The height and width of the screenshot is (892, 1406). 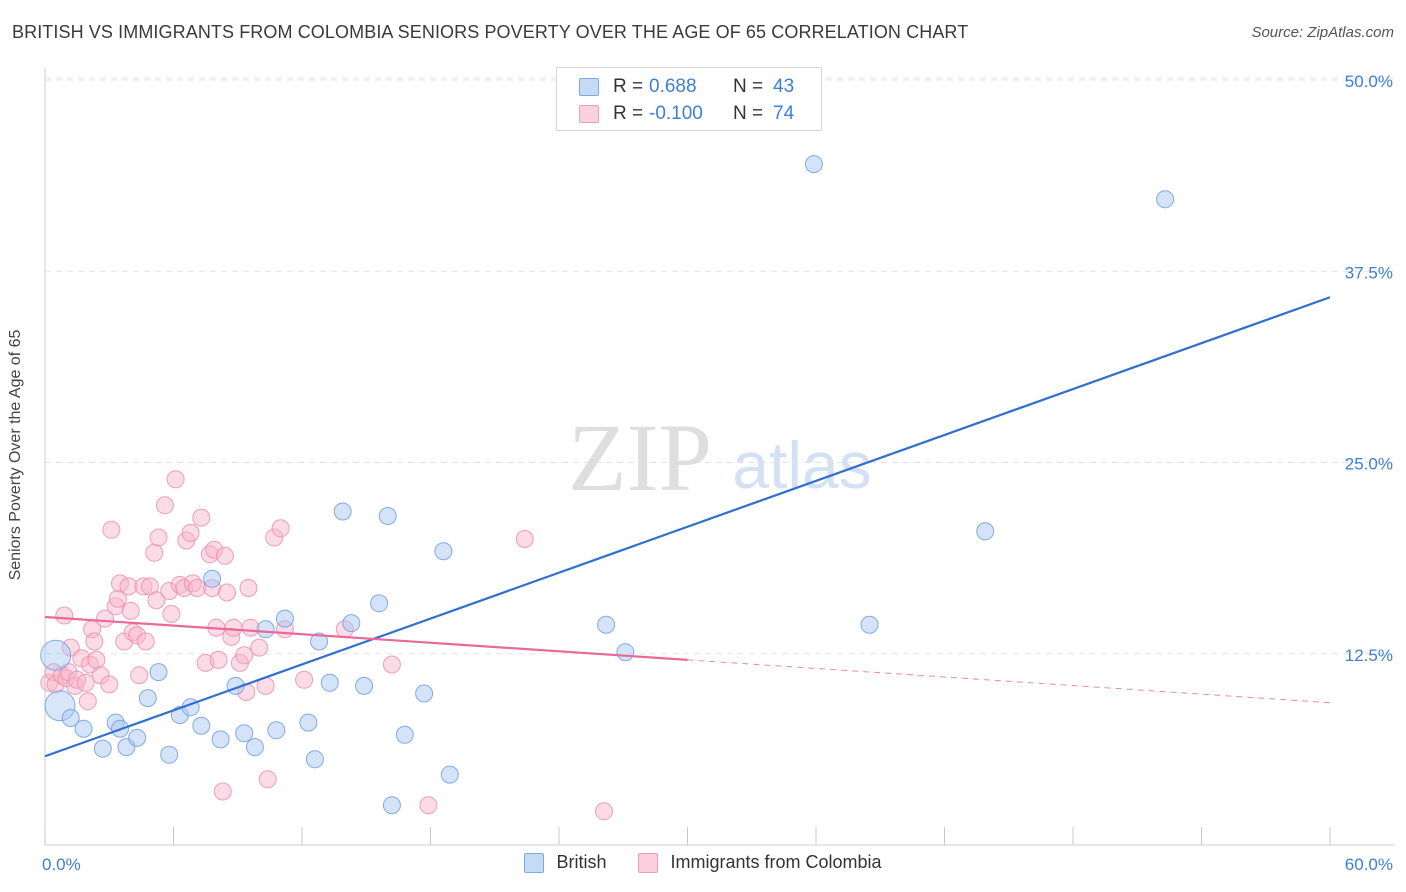 What do you see at coordinates (676, 113) in the screenshot?
I see `legend-r-value-colombia: -0.100` at bounding box center [676, 113].